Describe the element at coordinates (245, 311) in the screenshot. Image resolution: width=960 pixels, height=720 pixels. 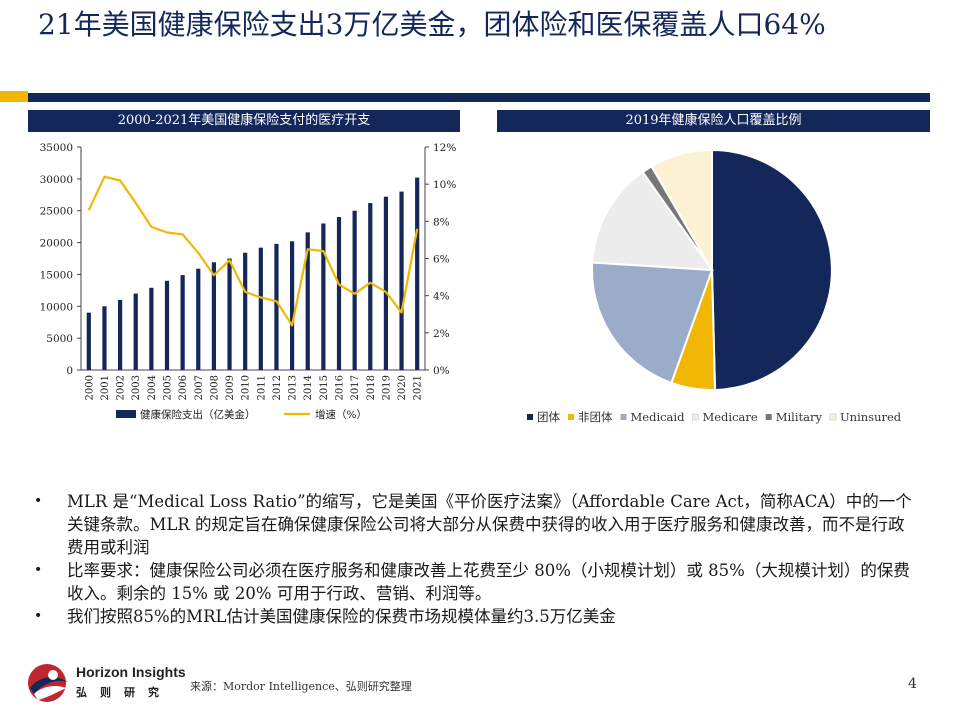
I see `bar-2010` at that location.